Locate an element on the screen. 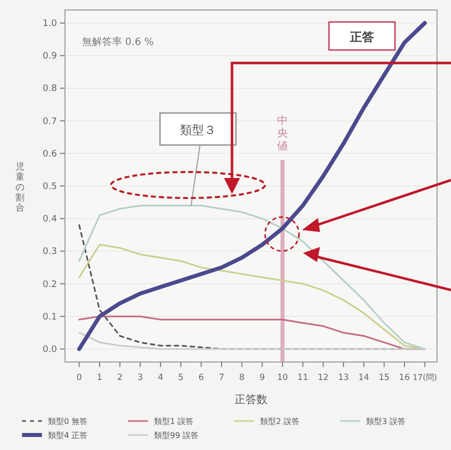 This screenshot has height=450, width=451. x-tick-label: 13 is located at coordinates (343, 378).